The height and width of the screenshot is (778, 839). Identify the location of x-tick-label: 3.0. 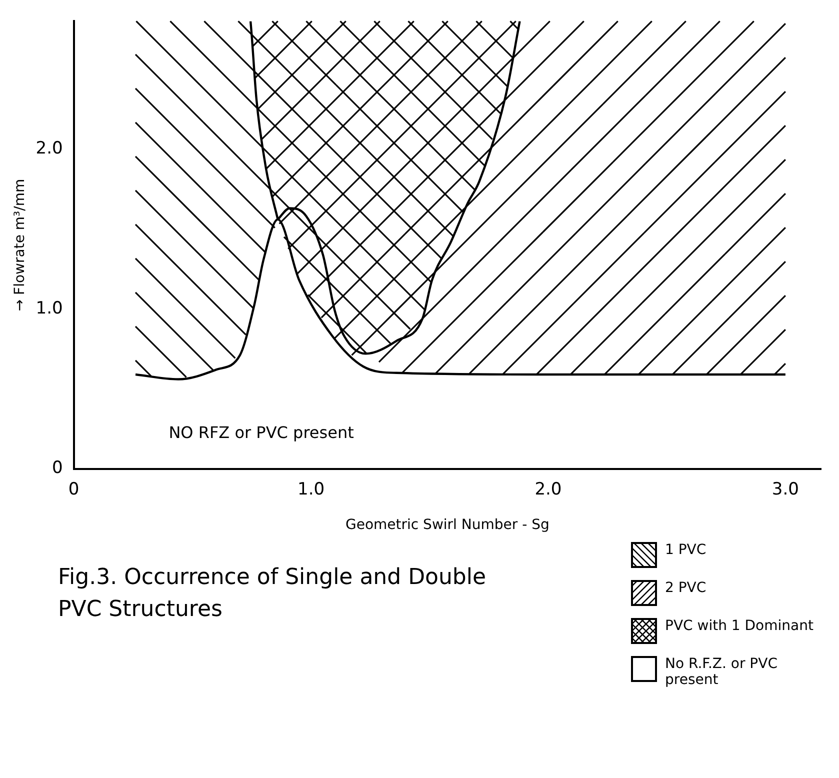
(785, 489).